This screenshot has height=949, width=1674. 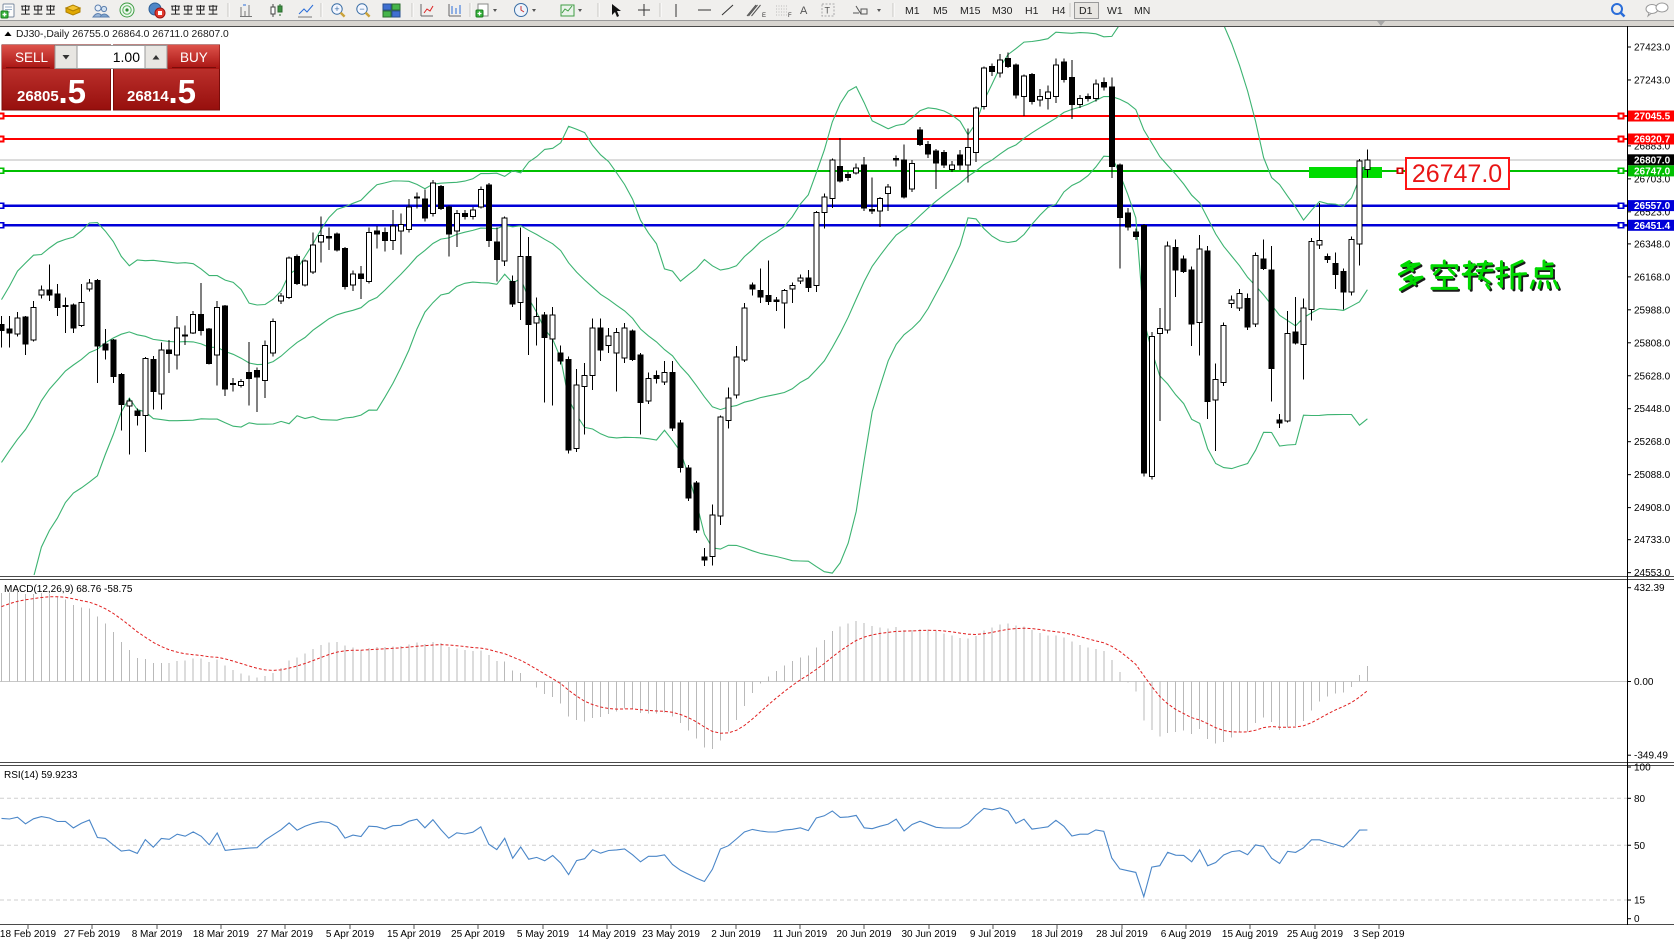 I want to click on svg-text: 25628.0, so click(x=1652, y=376).